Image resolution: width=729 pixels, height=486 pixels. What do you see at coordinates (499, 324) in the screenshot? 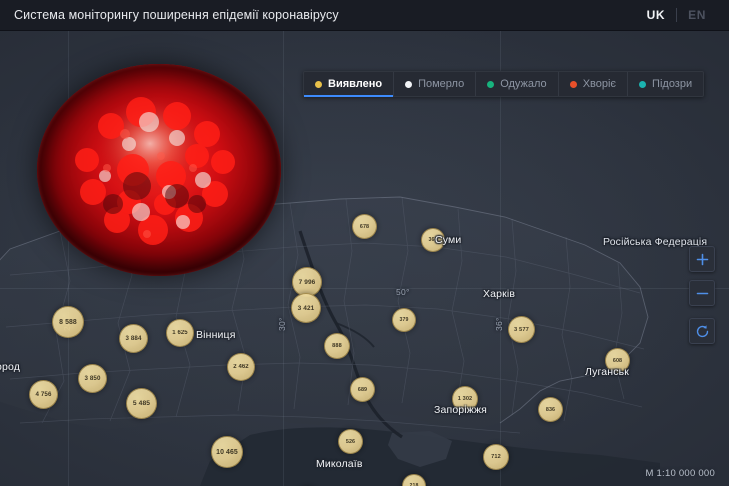
I see `graticule-label: 36°` at bounding box center [499, 324].